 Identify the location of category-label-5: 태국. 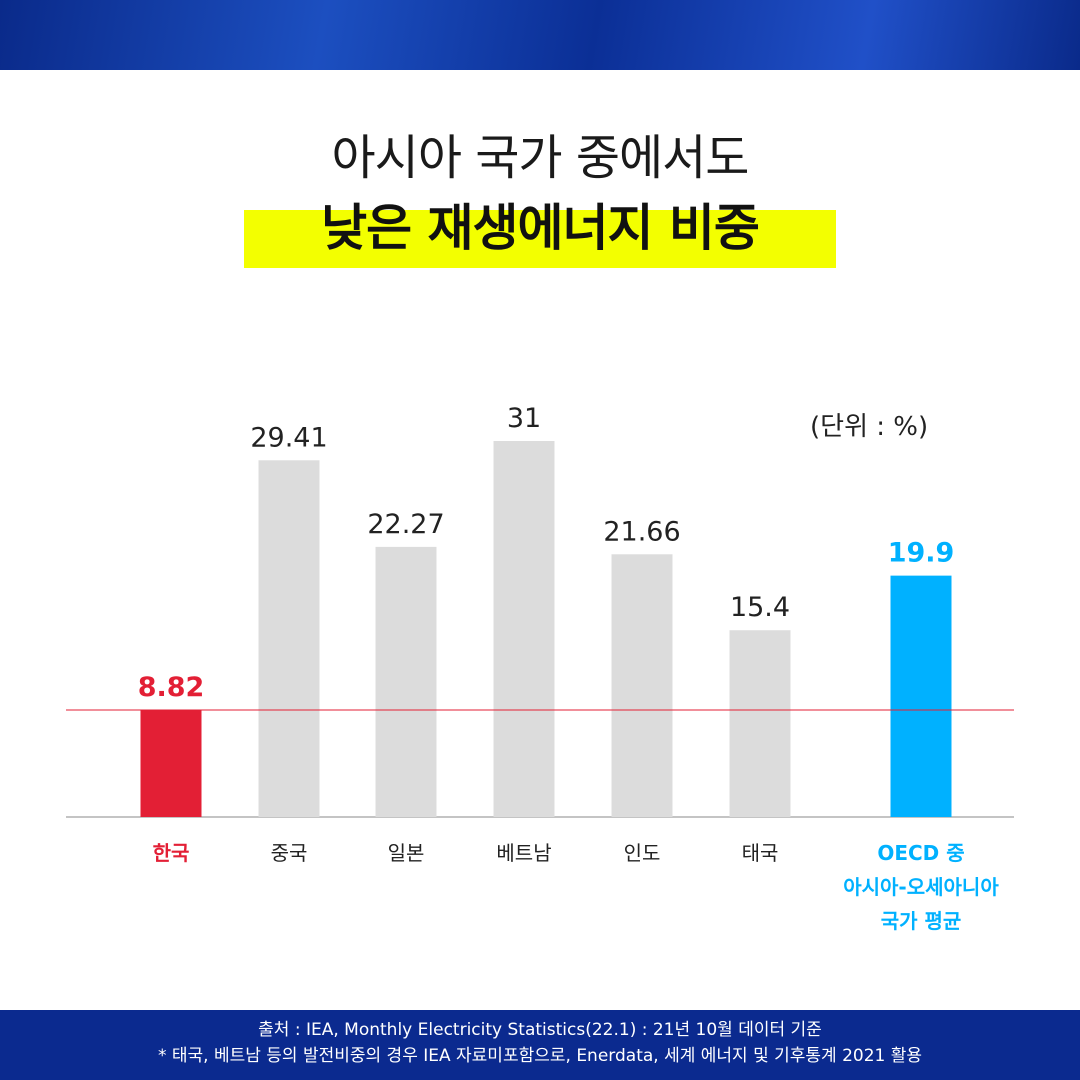
(760, 853).